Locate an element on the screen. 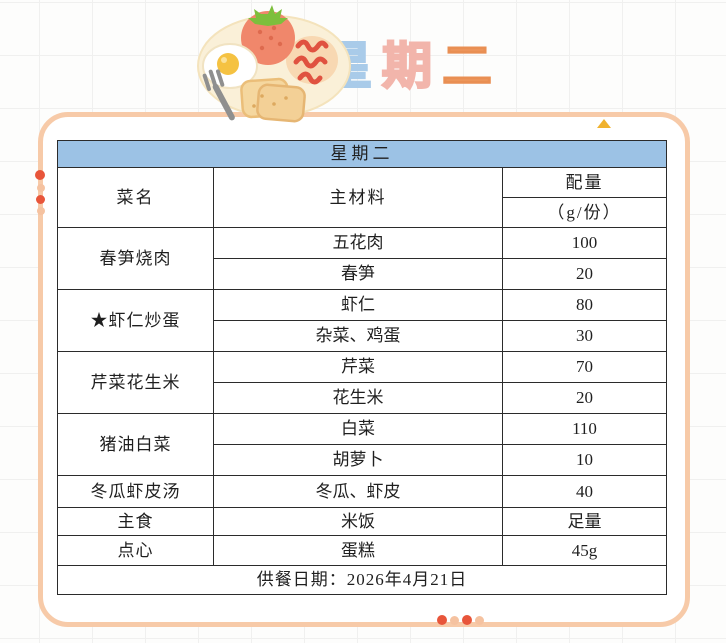  tomato-icon is located at coordinates (268, 35).